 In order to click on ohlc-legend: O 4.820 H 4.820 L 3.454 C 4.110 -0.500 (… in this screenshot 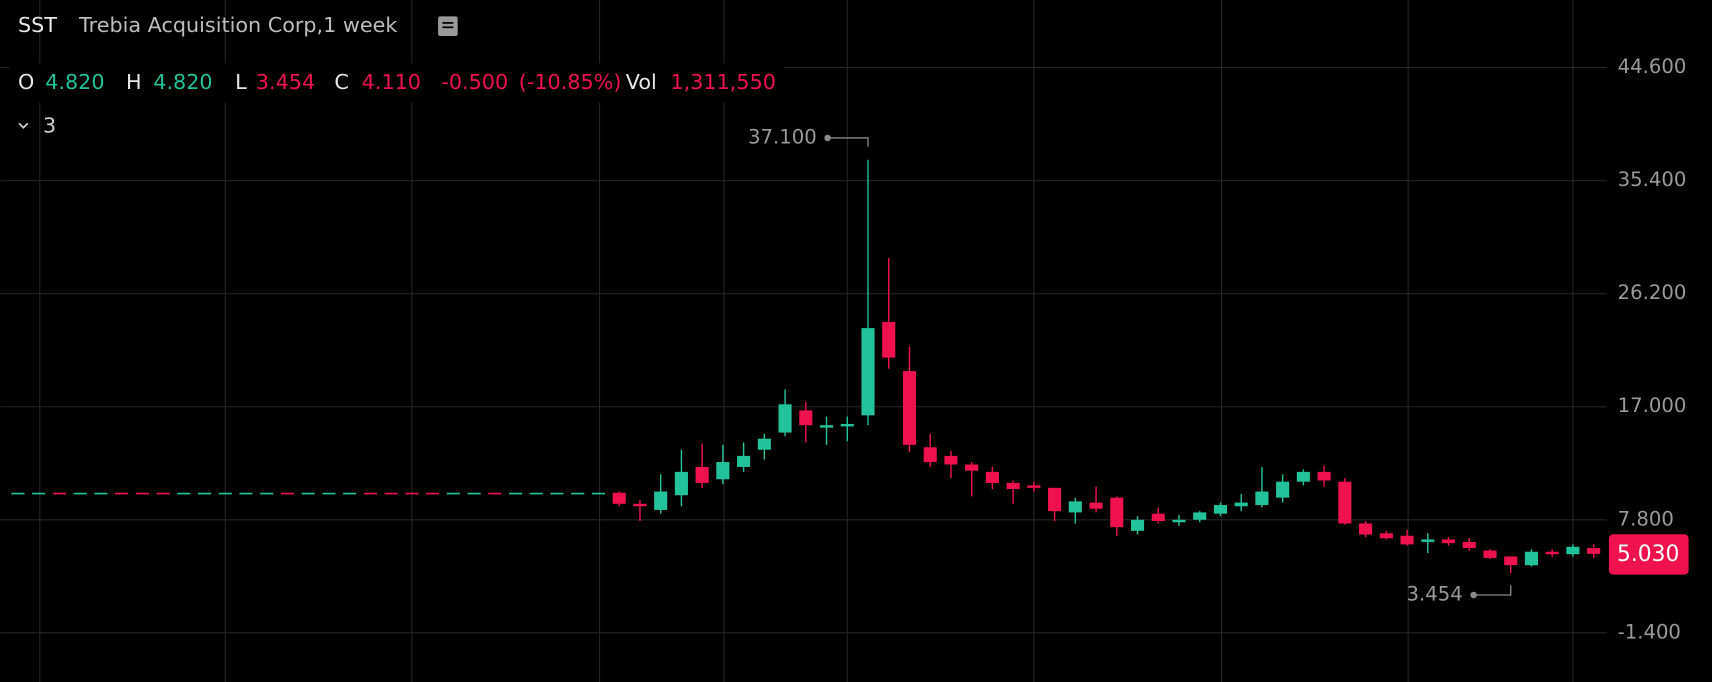, I will do `click(397, 82)`.